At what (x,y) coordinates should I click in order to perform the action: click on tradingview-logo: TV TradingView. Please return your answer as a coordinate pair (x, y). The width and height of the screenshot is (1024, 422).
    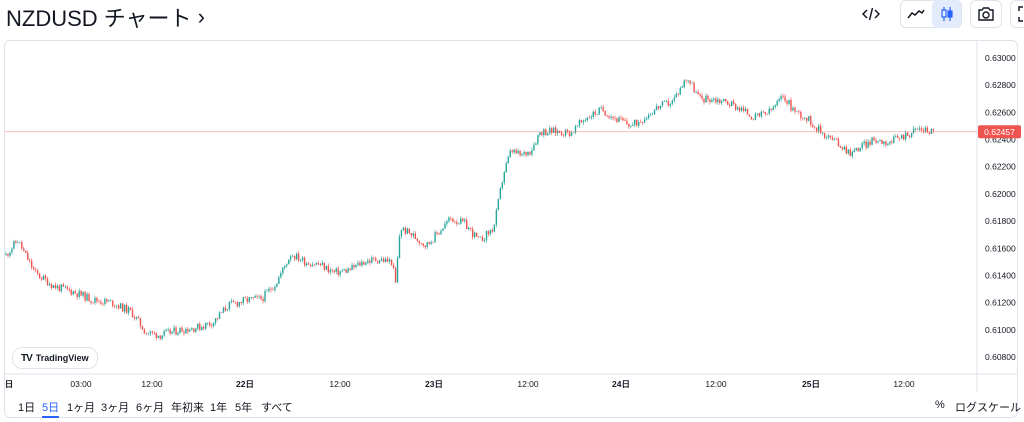
    Looking at the image, I should click on (55, 358).